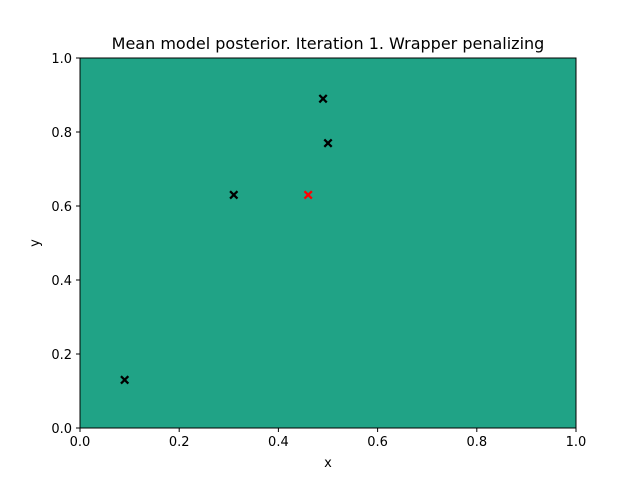  What do you see at coordinates (61, 207) in the screenshot?
I see `y-tick-label: 0.6` at bounding box center [61, 207].